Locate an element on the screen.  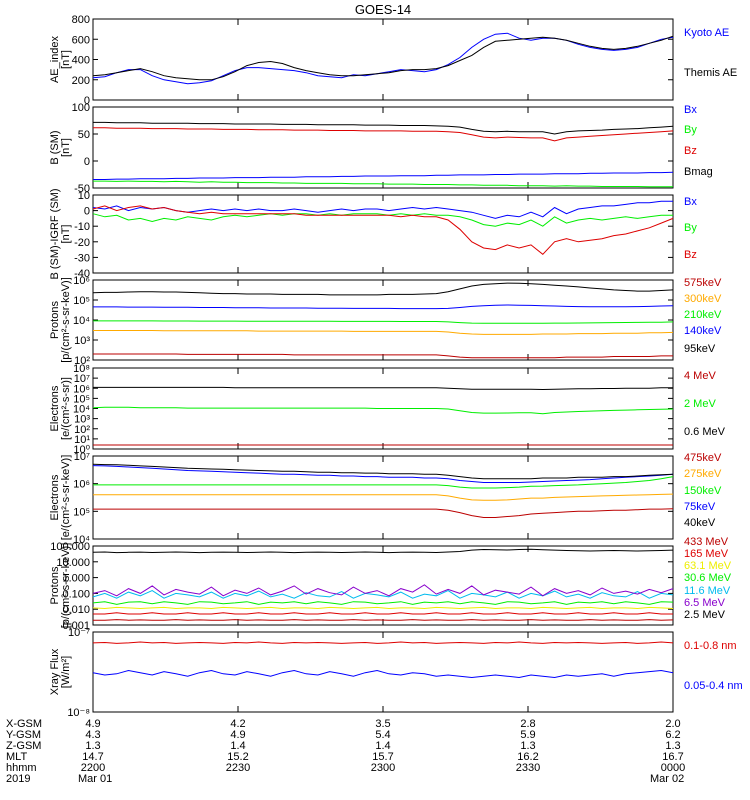
electrons_mev-legend-entry: 0.6 MeV is located at coordinates (705, 432).